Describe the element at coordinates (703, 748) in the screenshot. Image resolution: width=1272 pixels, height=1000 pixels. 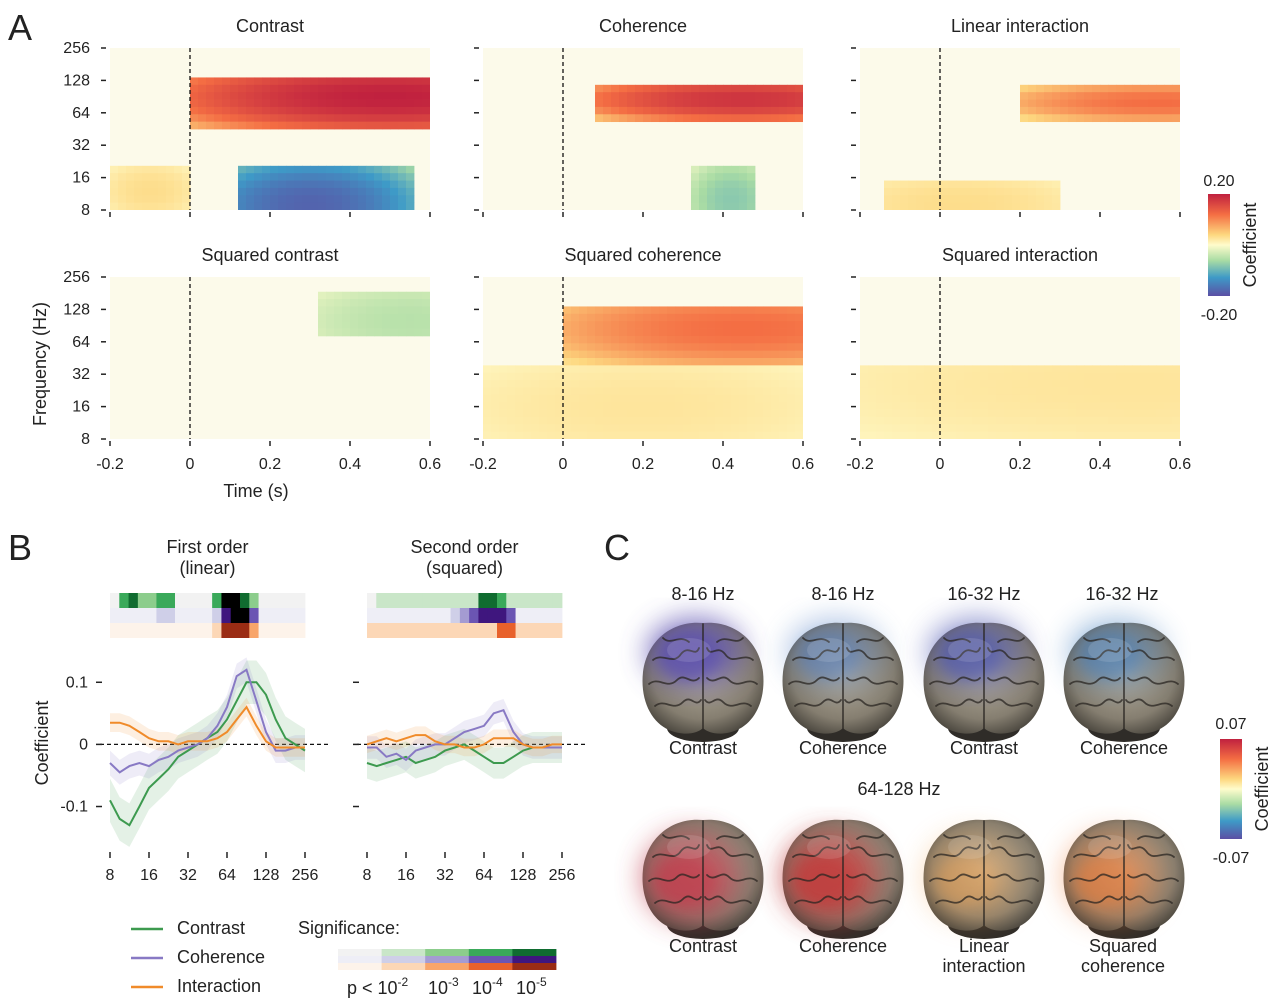
I see `brain-top-caption-1: Contrast` at that location.